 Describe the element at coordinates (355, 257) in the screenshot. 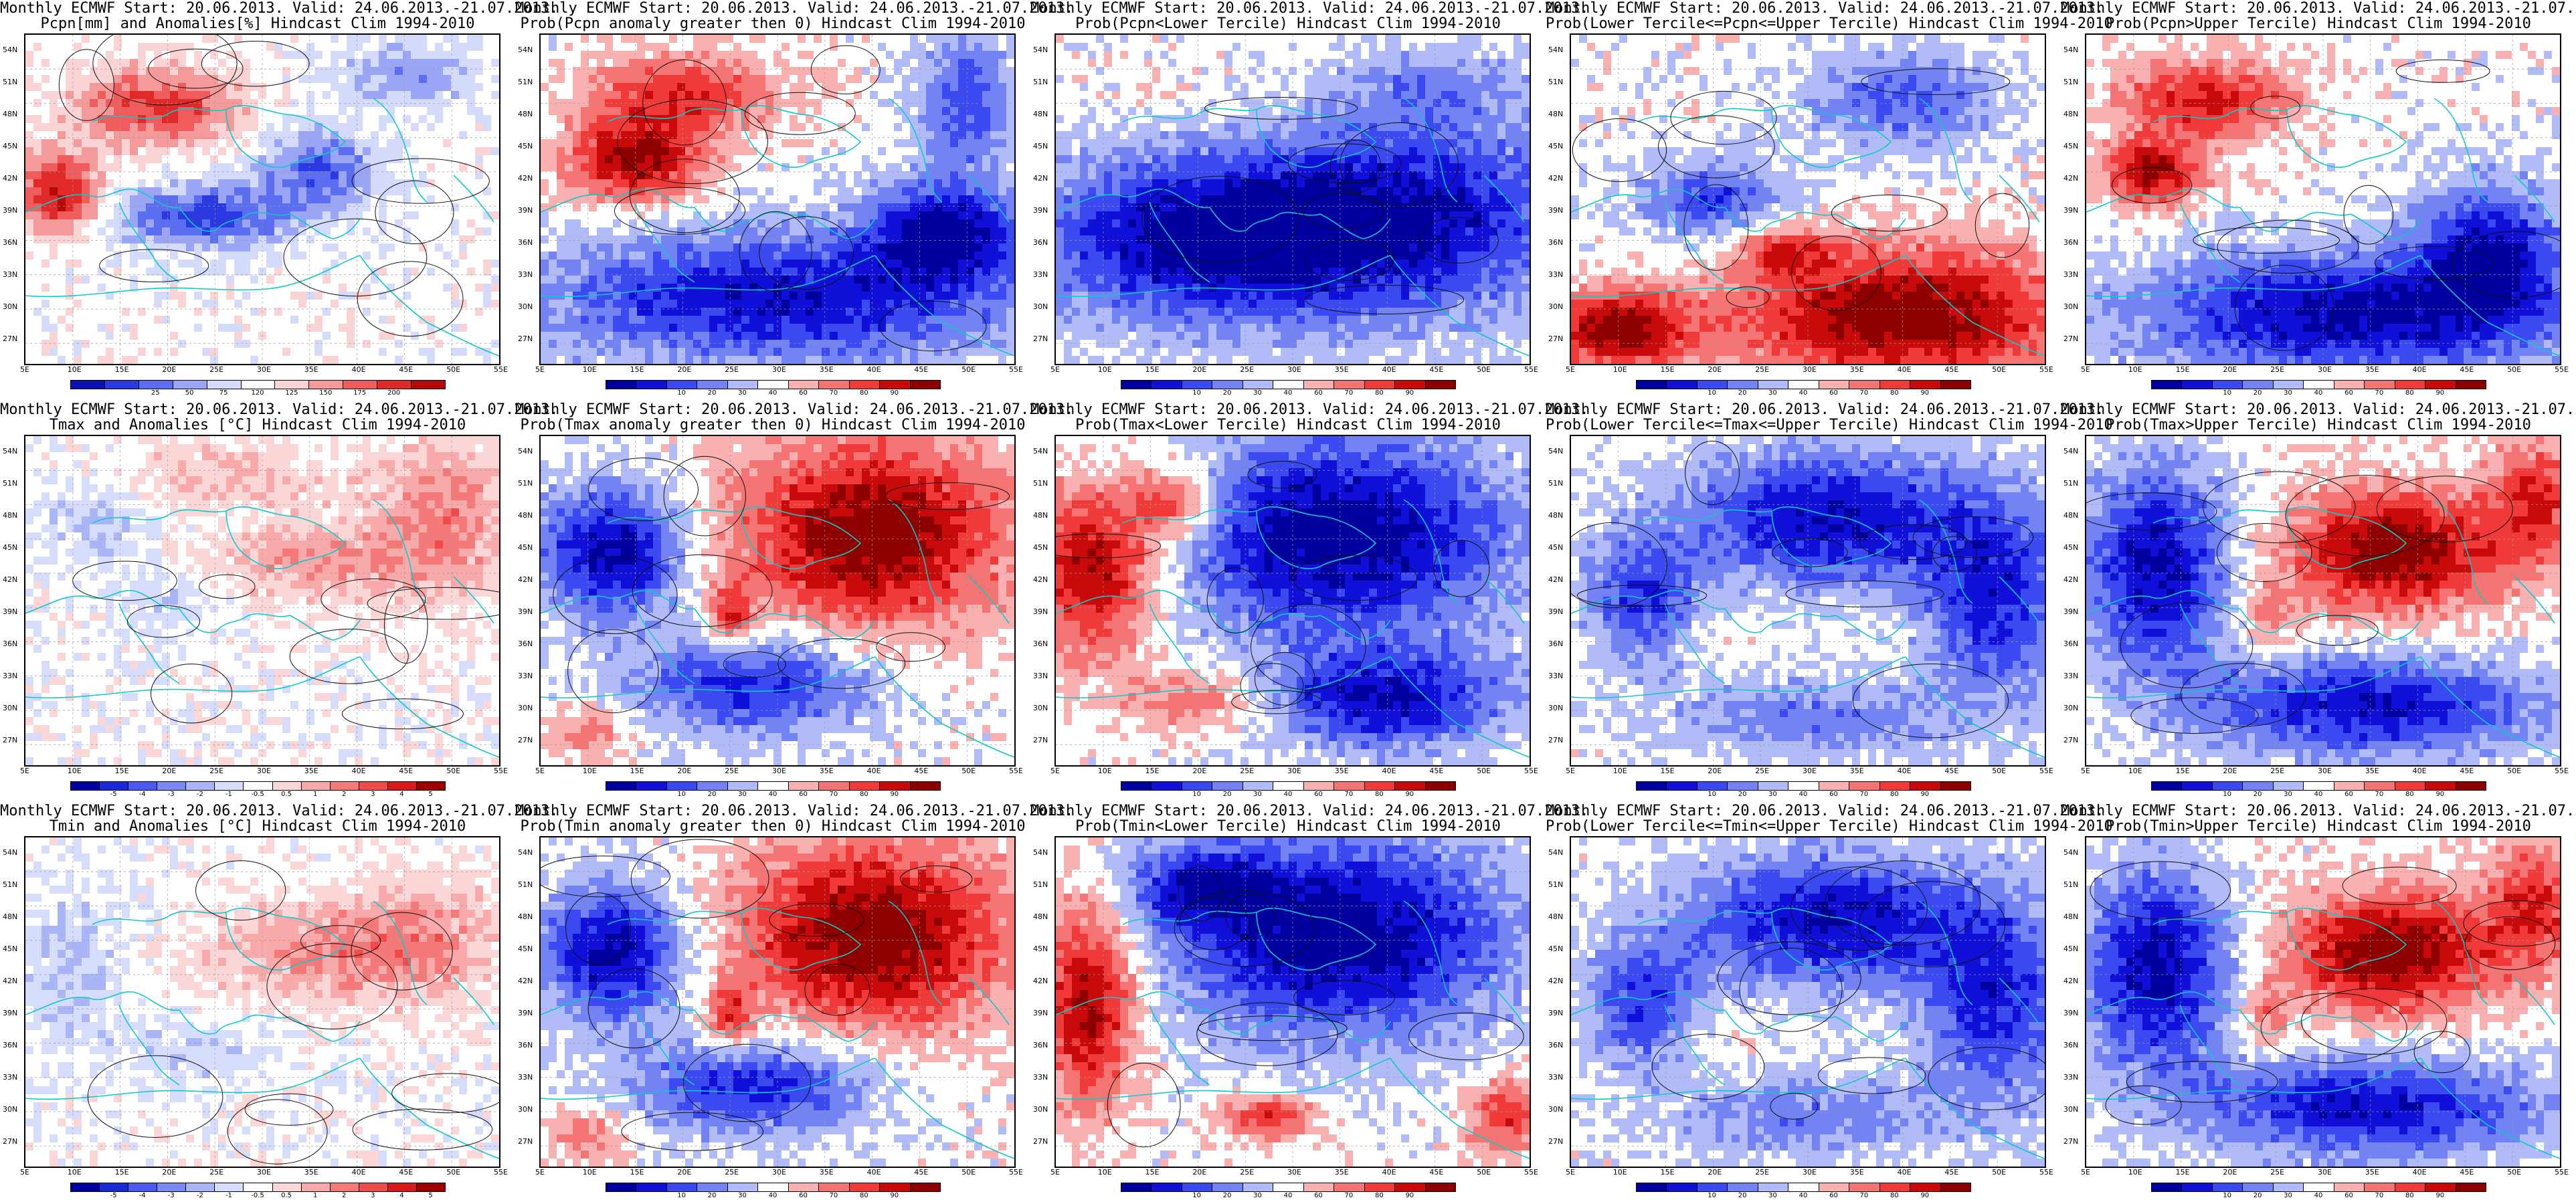

I see `contour-line` at that location.